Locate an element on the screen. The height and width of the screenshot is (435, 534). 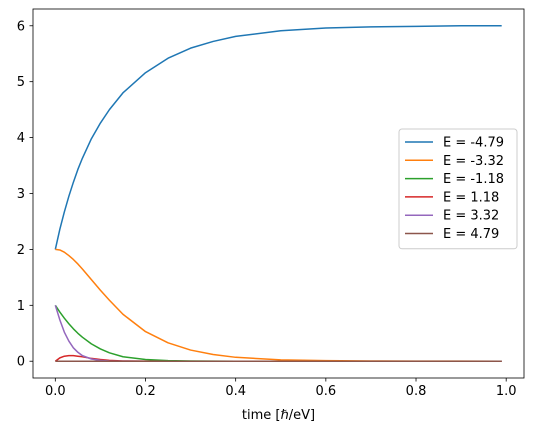
y-tick-label: 1 is located at coordinates (21, 306).